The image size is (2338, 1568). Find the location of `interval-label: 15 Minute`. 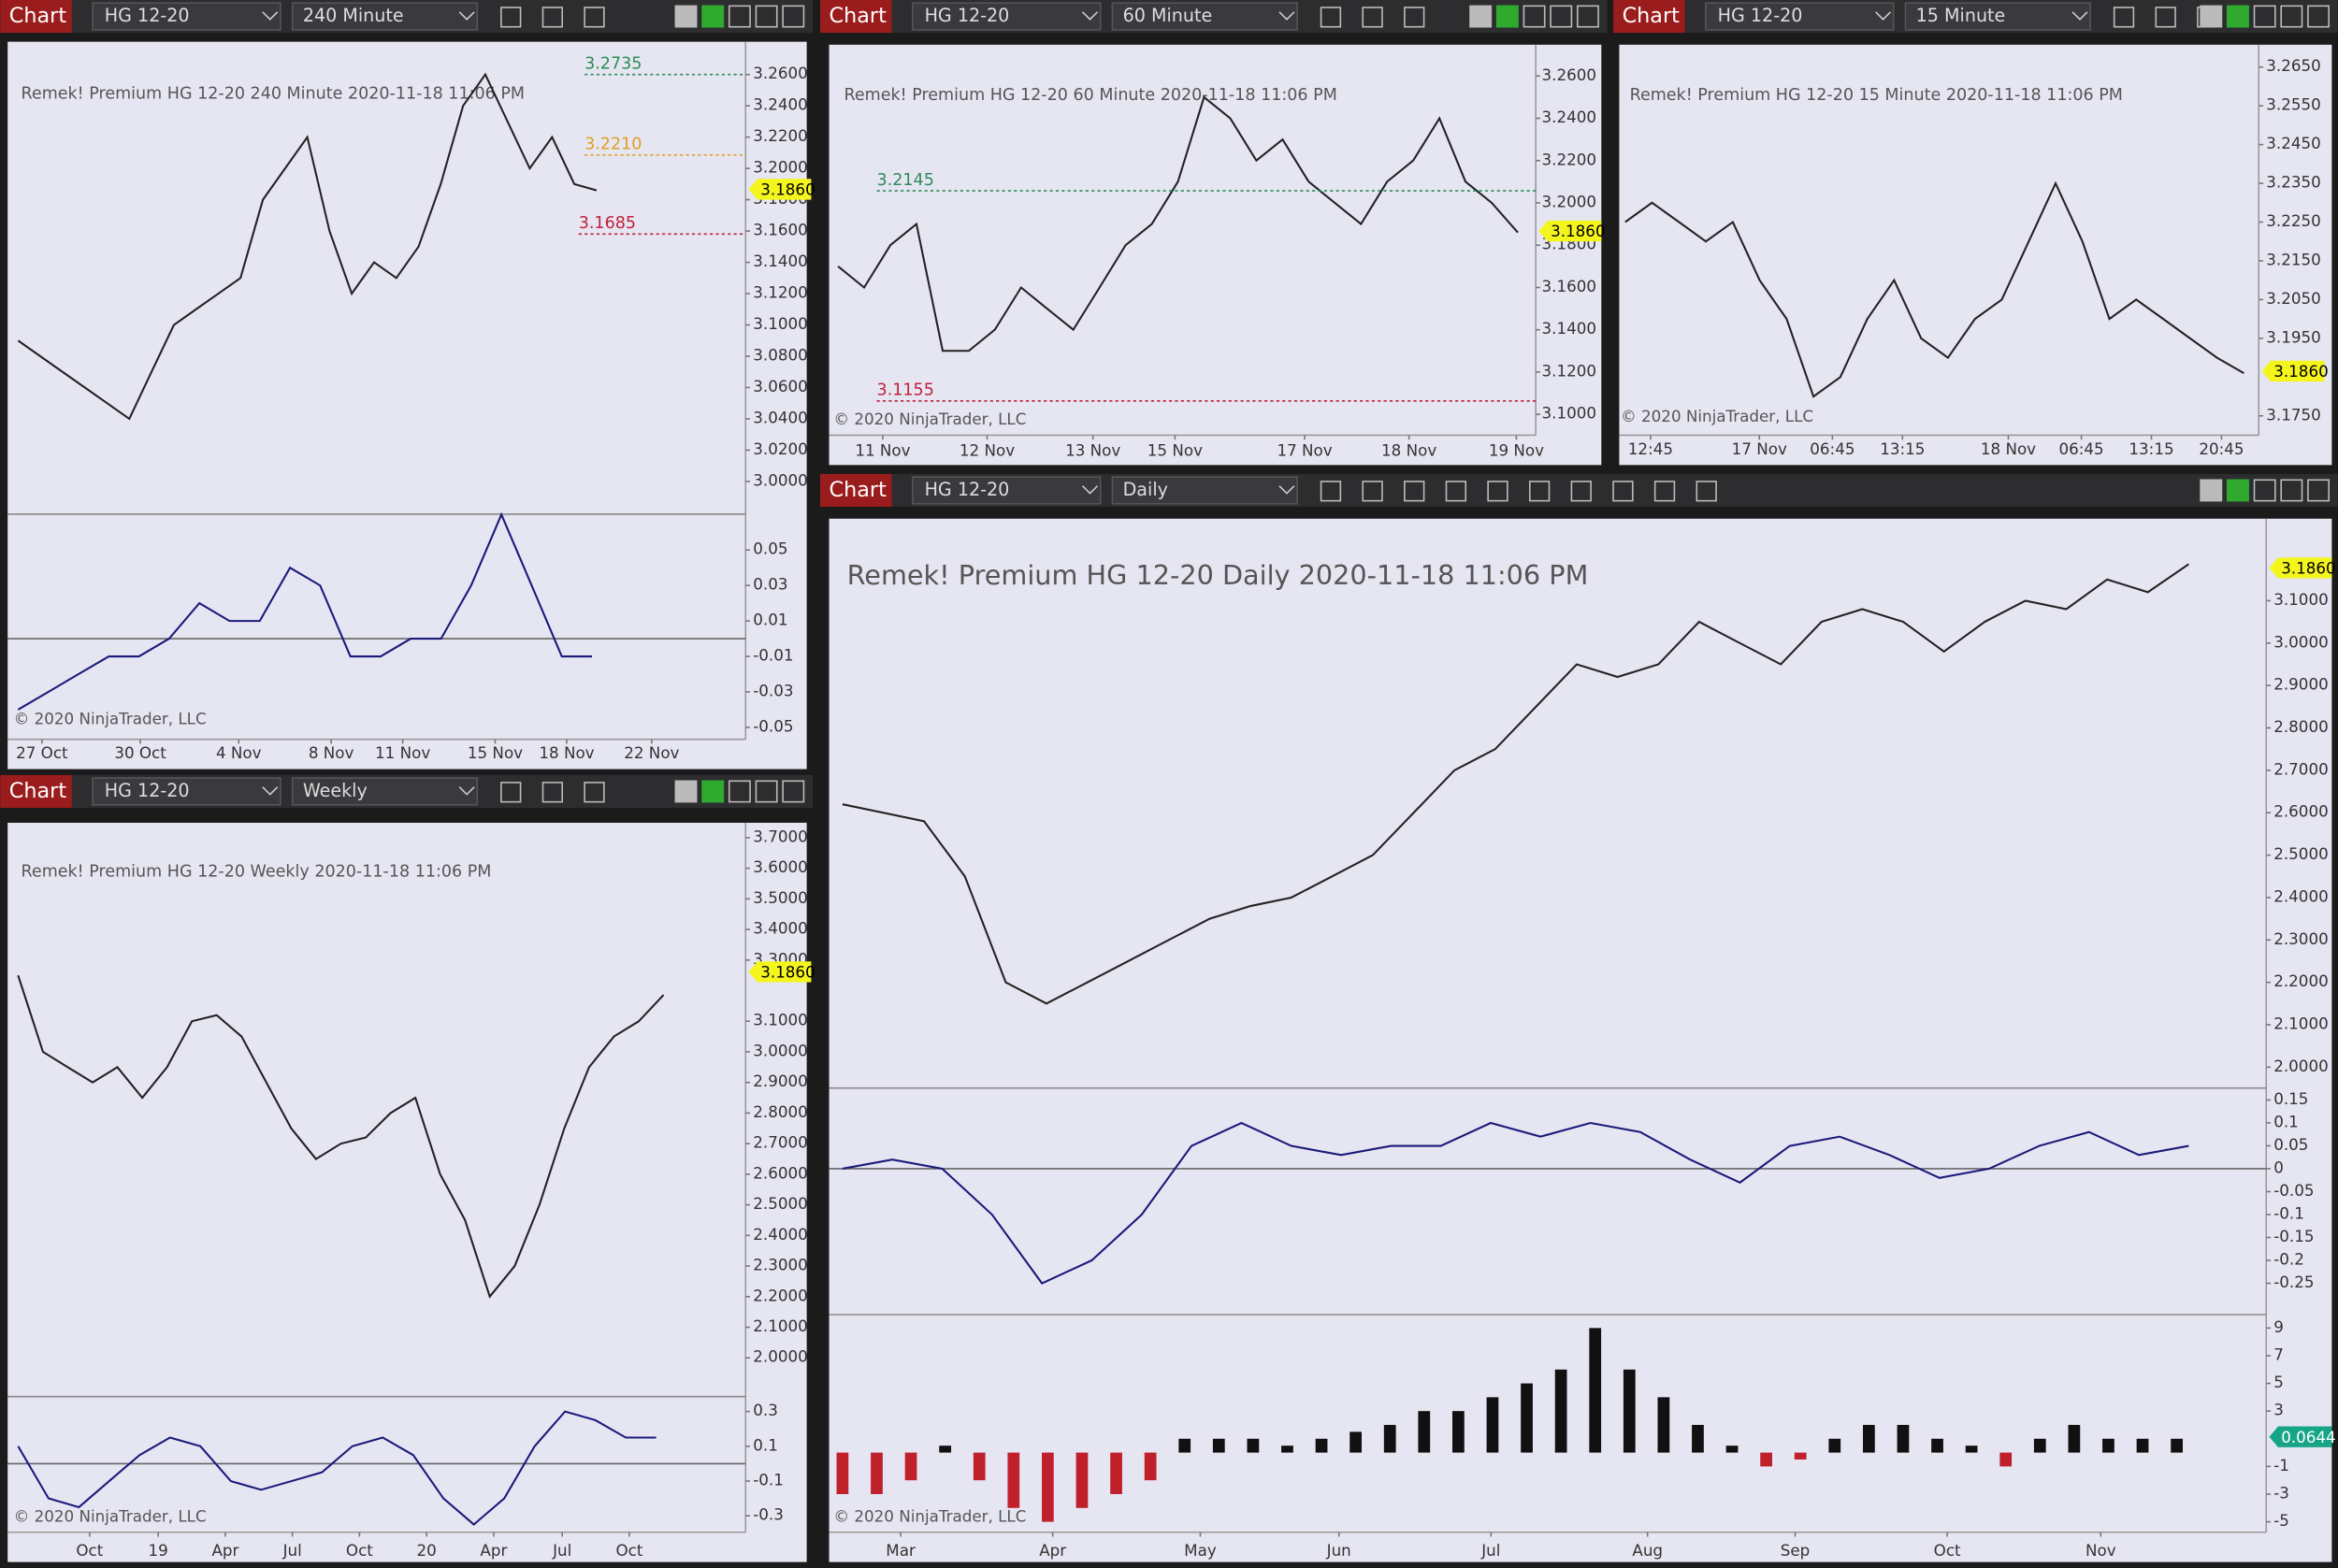

interval-label: 15 Minute is located at coordinates (1961, 16).